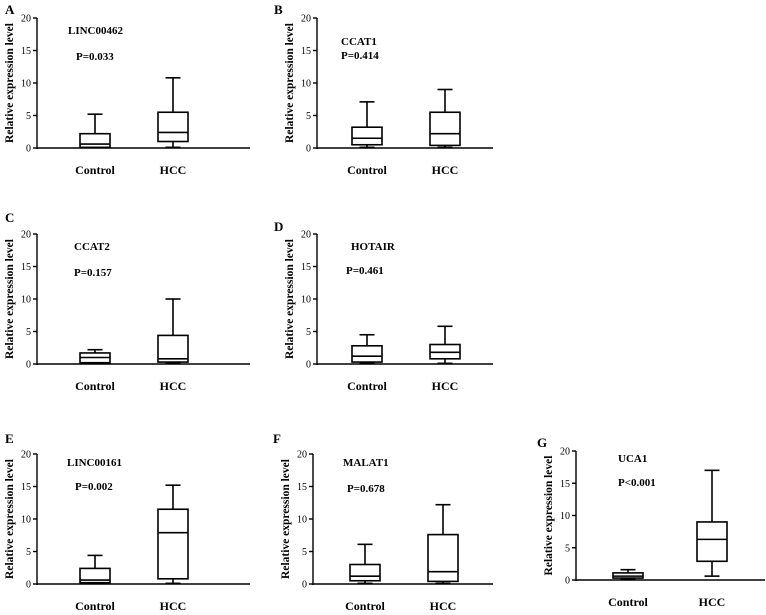  Describe the element at coordinates (95, 57) in the screenshot. I see `p-value: P=0.033` at that location.